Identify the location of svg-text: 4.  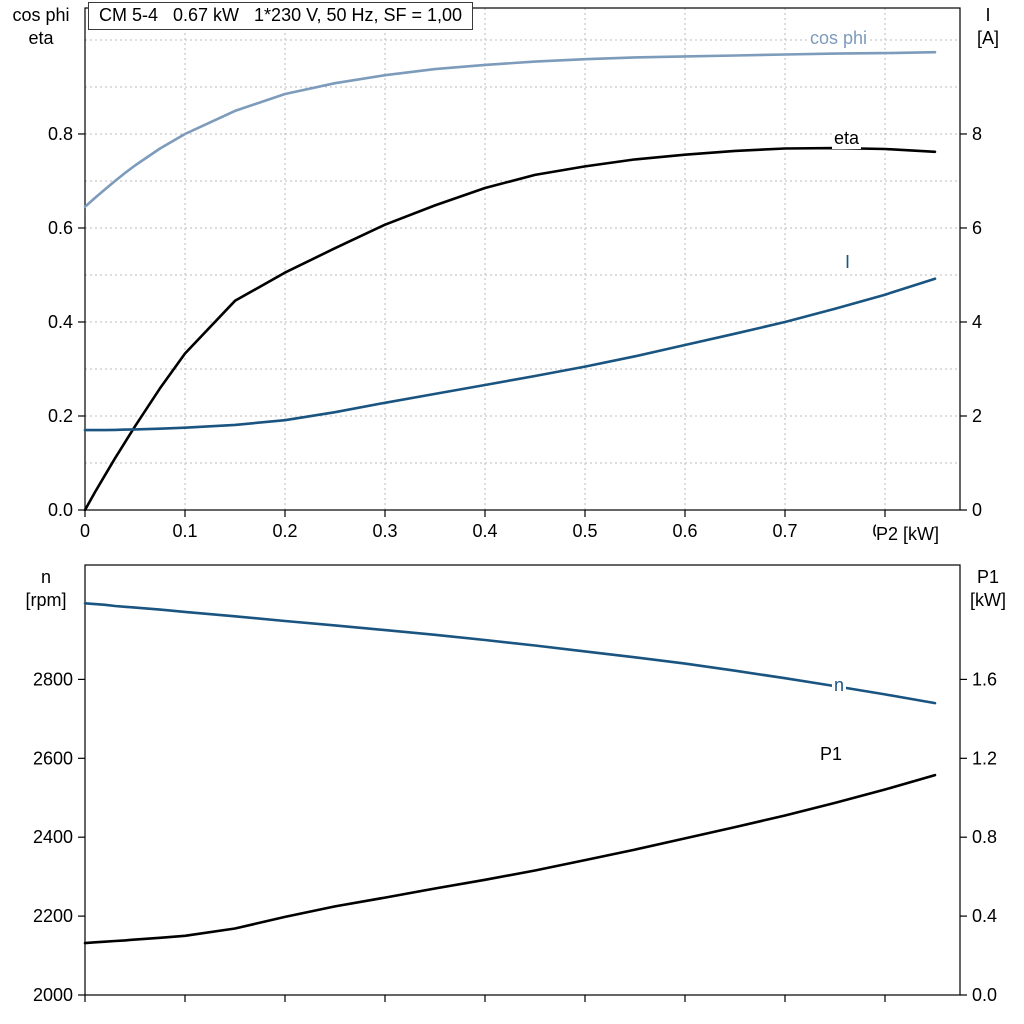
(977, 322).